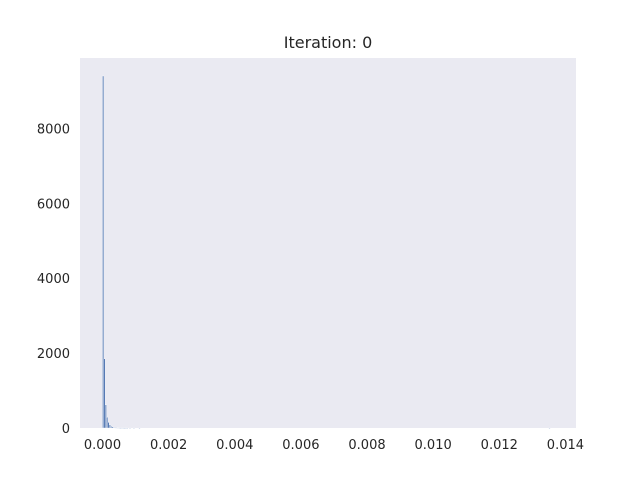 This screenshot has height=480, width=640. What do you see at coordinates (300, 445) in the screenshot?
I see `x-tick-label: 0.006` at bounding box center [300, 445].